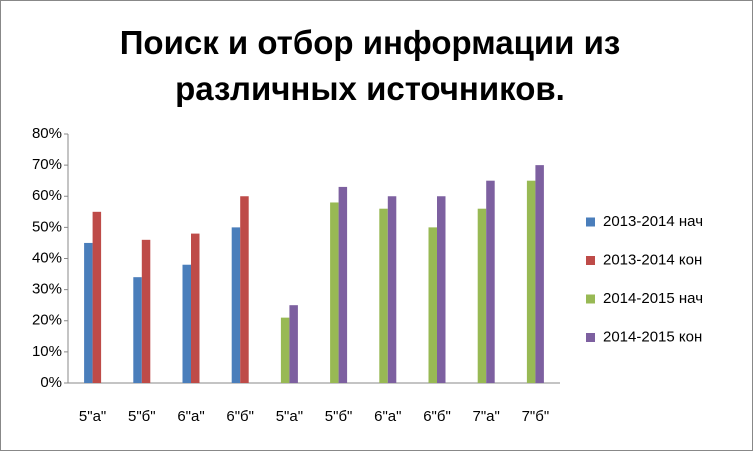 Image resolution: width=753 pixels, height=451 pixels. What do you see at coordinates (653, 298) in the screenshot?
I see `legend-label: 2014-2015 нач` at bounding box center [653, 298].